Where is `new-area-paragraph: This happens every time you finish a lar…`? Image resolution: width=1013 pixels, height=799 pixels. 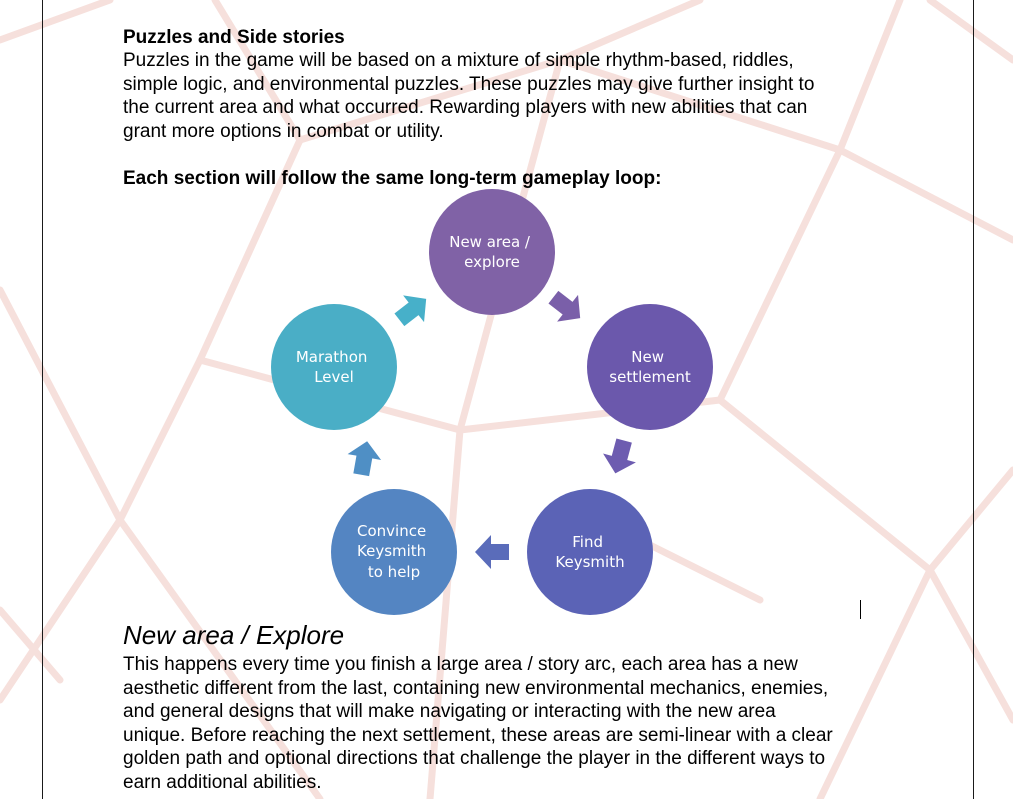 new-area-paragraph: This happens every time you finish a lar… is located at coordinates (513, 723).